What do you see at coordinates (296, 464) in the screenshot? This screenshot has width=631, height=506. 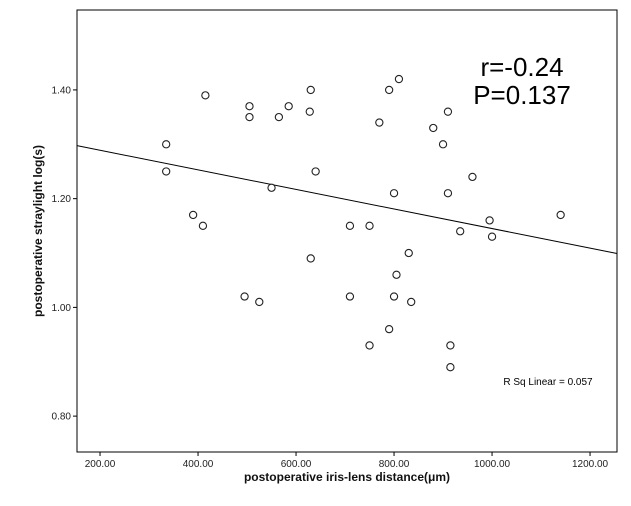 I see `x-tick-label: 600.00` at bounding box center [296, 464].